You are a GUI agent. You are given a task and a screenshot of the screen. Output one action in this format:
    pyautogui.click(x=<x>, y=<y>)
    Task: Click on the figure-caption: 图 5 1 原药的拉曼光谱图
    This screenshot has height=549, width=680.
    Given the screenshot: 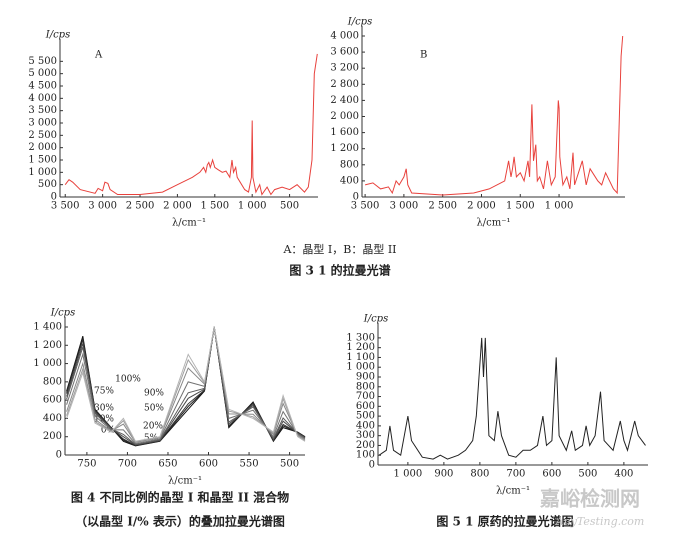 What is the action you would take?
    pyautogui.click(x=504, y=521)
    